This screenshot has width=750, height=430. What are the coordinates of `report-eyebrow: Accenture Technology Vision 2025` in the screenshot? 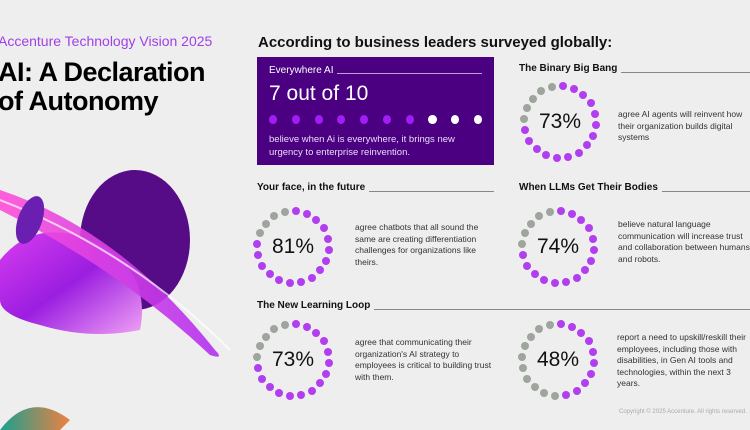 It's located at (106, 41).